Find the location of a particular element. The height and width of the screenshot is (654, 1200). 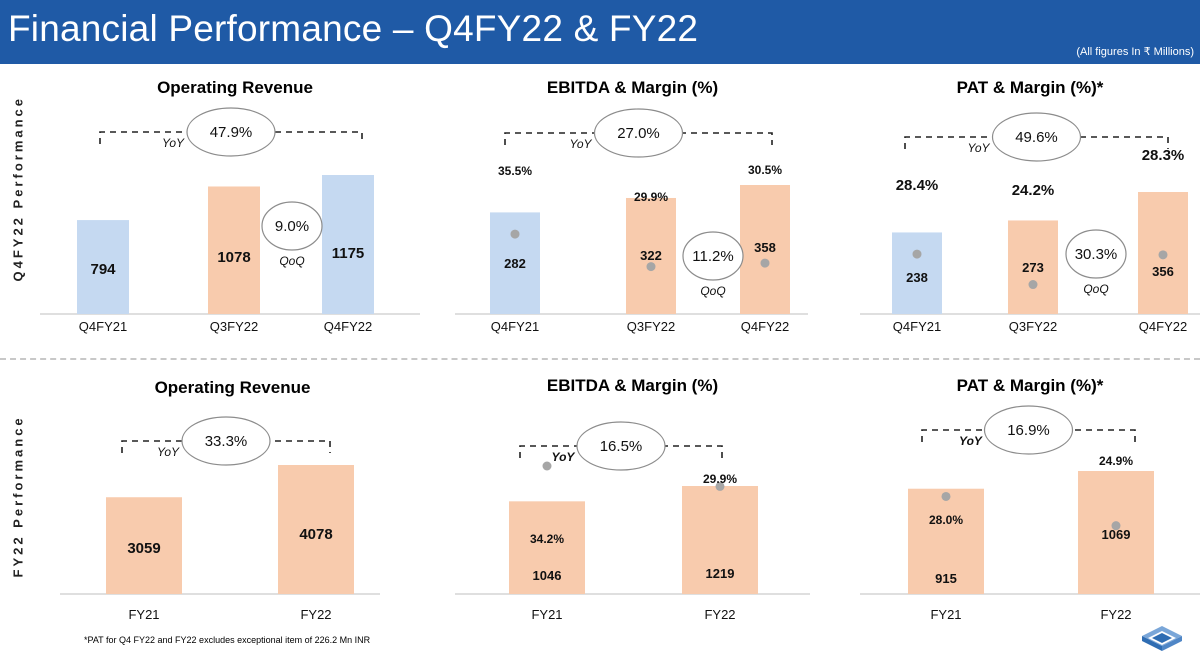

panel-top-middle: EBITDA & Margin (%) is located at coordinates (632, 203).